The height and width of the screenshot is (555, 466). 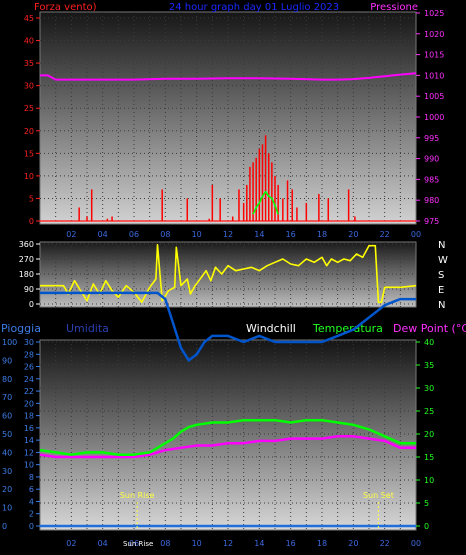 I want to click on left-tick-label: 30, so click(x=29, y=86).